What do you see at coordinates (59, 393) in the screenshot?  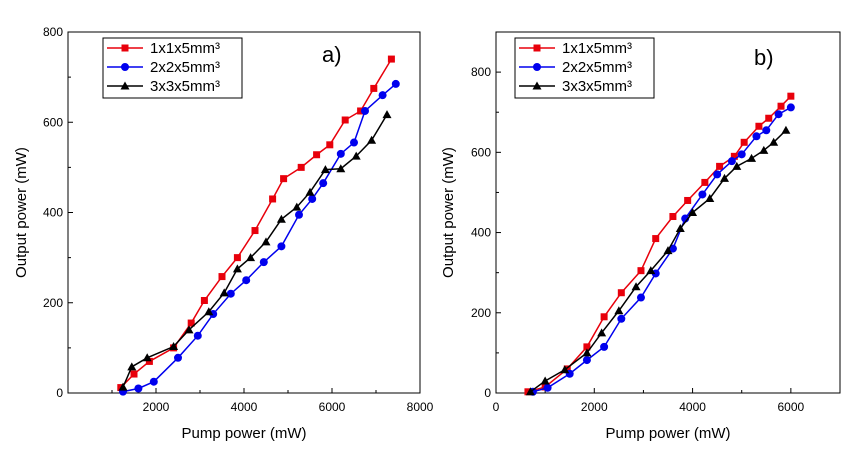 I see `y-tick-label: 0` at bounding box center [59, 393].